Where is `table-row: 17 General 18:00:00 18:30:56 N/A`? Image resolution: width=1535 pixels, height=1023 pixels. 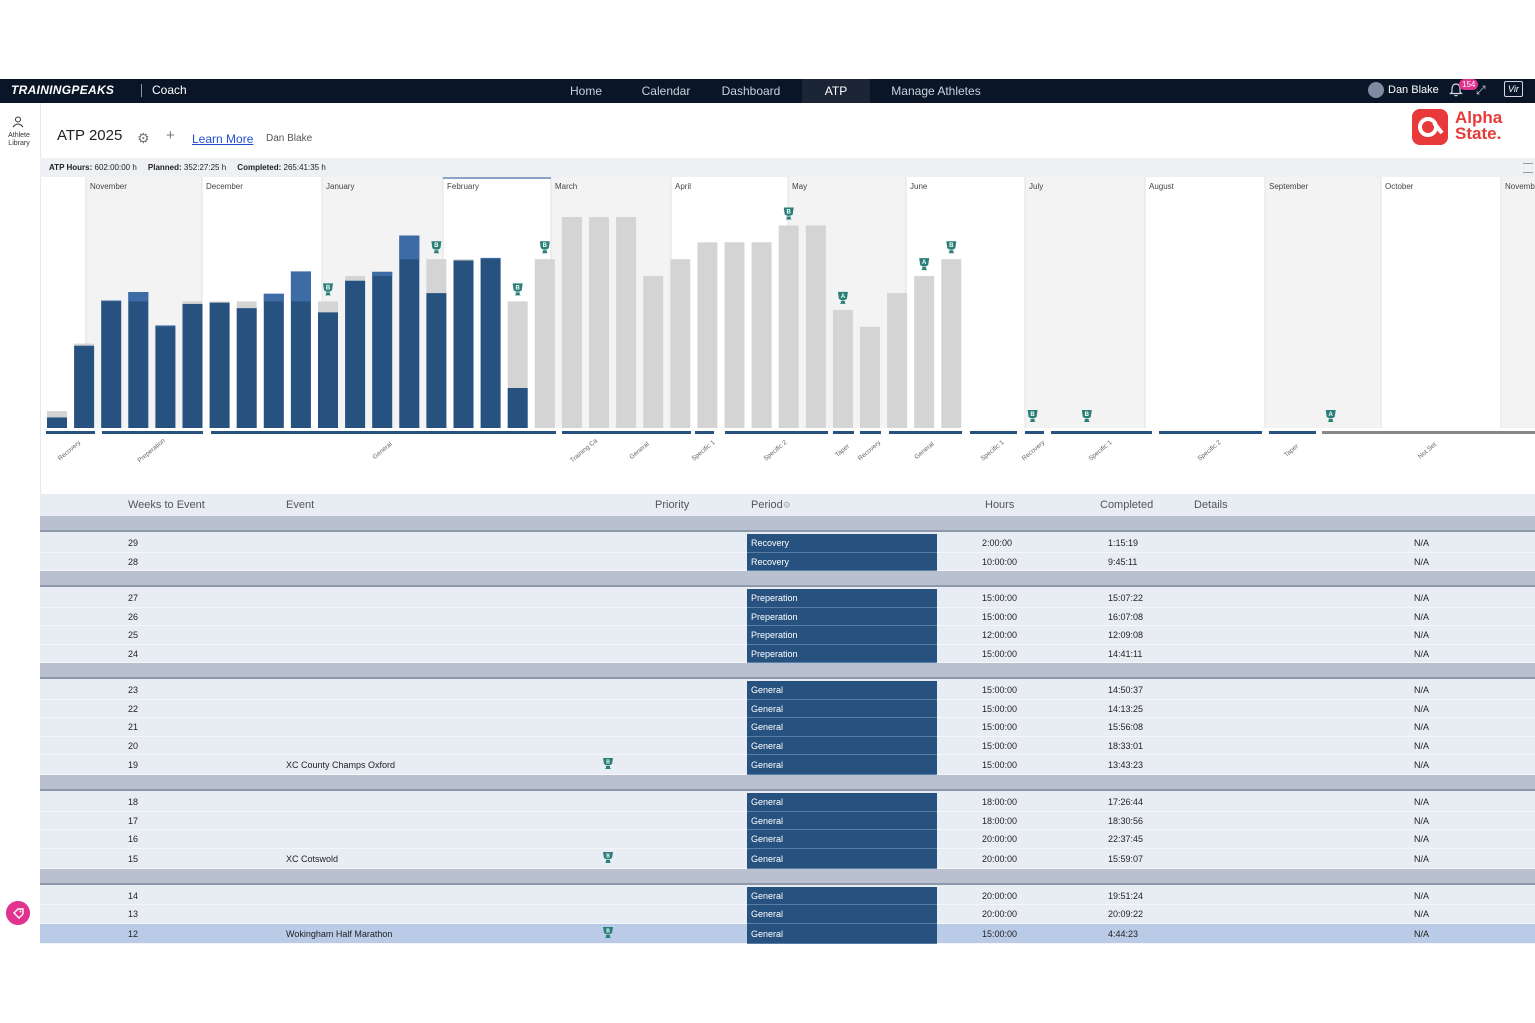 table-row: 17 General 18:00:00 18:30:56 N/A is located at coordinates (787, 820).